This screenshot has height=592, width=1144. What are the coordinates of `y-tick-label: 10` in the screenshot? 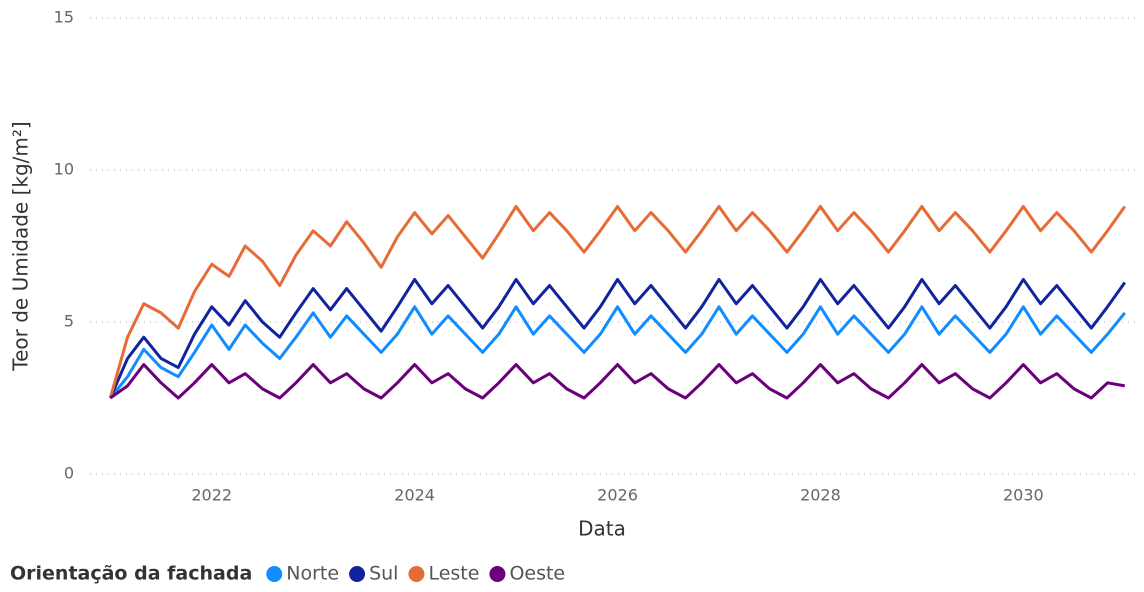 It's located at (64, 169).